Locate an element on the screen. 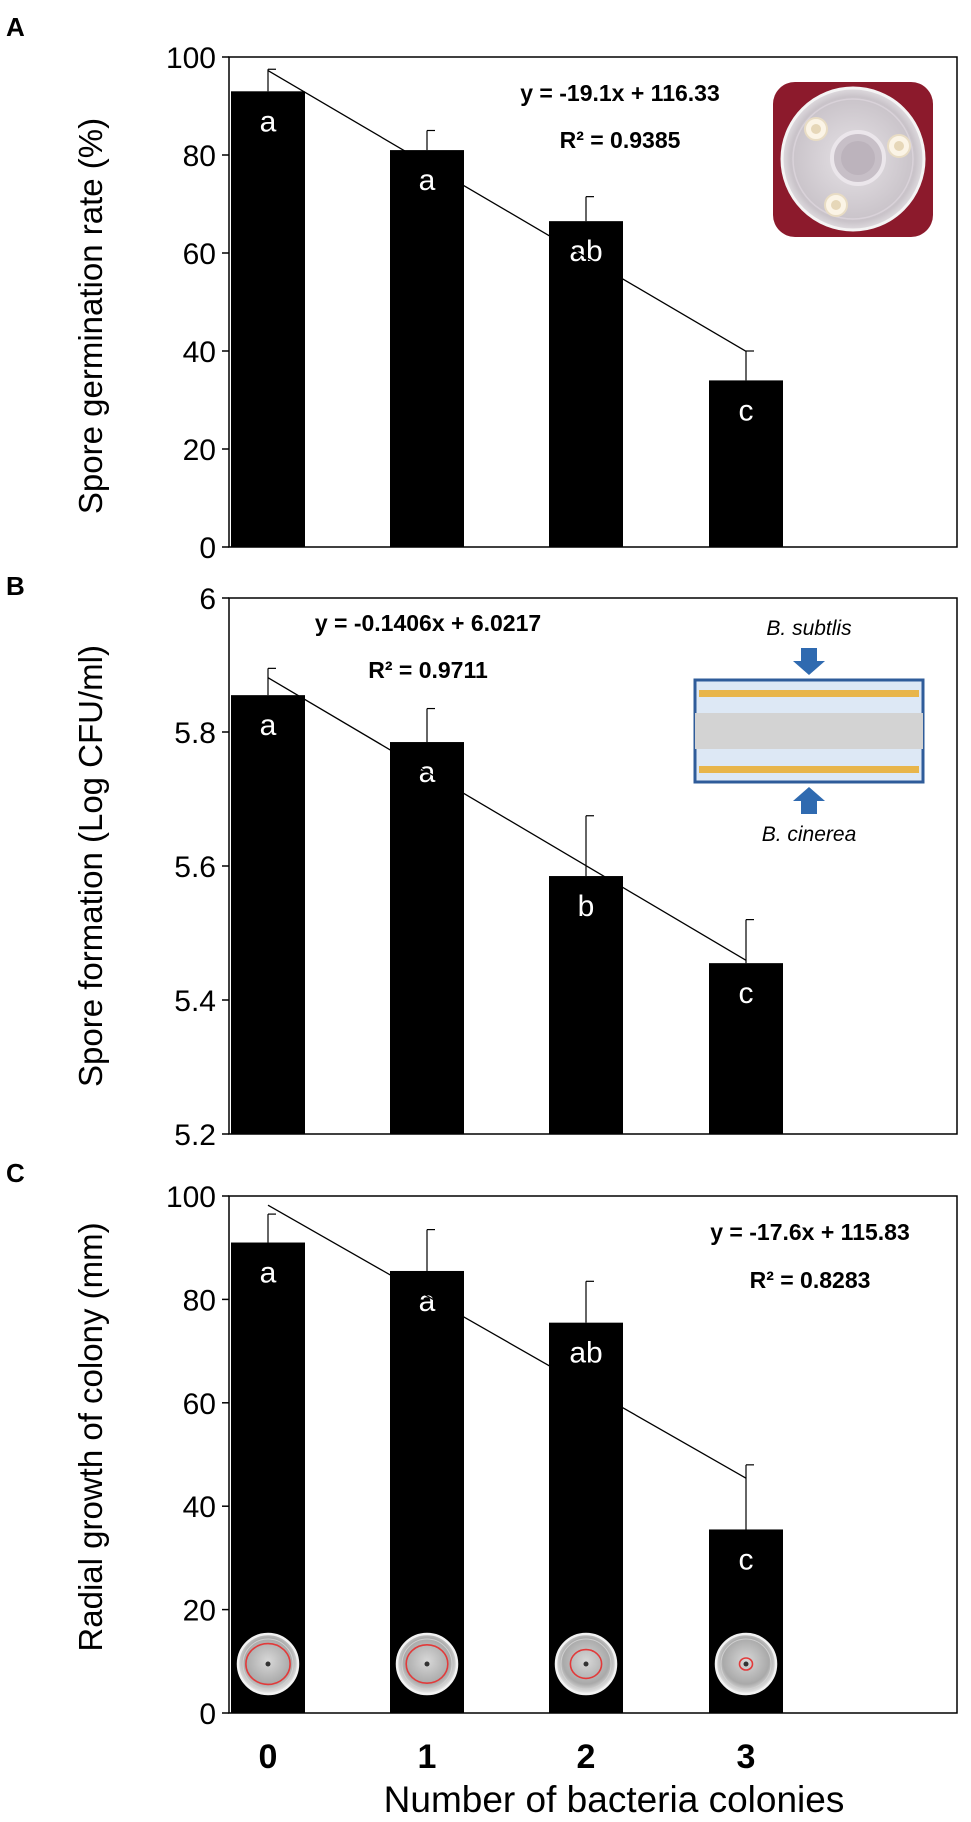 This screenshot has height=1822, width=971. x-axis-tick-labels: 0 1 2 3 is located at coordinates (507, 1757).